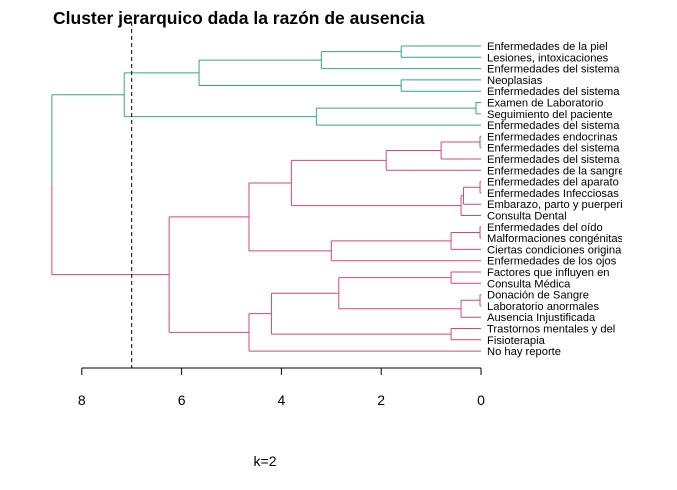 The image size is (677, 490). What do you see at coordinates (548, 273) in the screenshot?
I see `leaf-label: Factores que influyen en` at bounding box center [548, 273].